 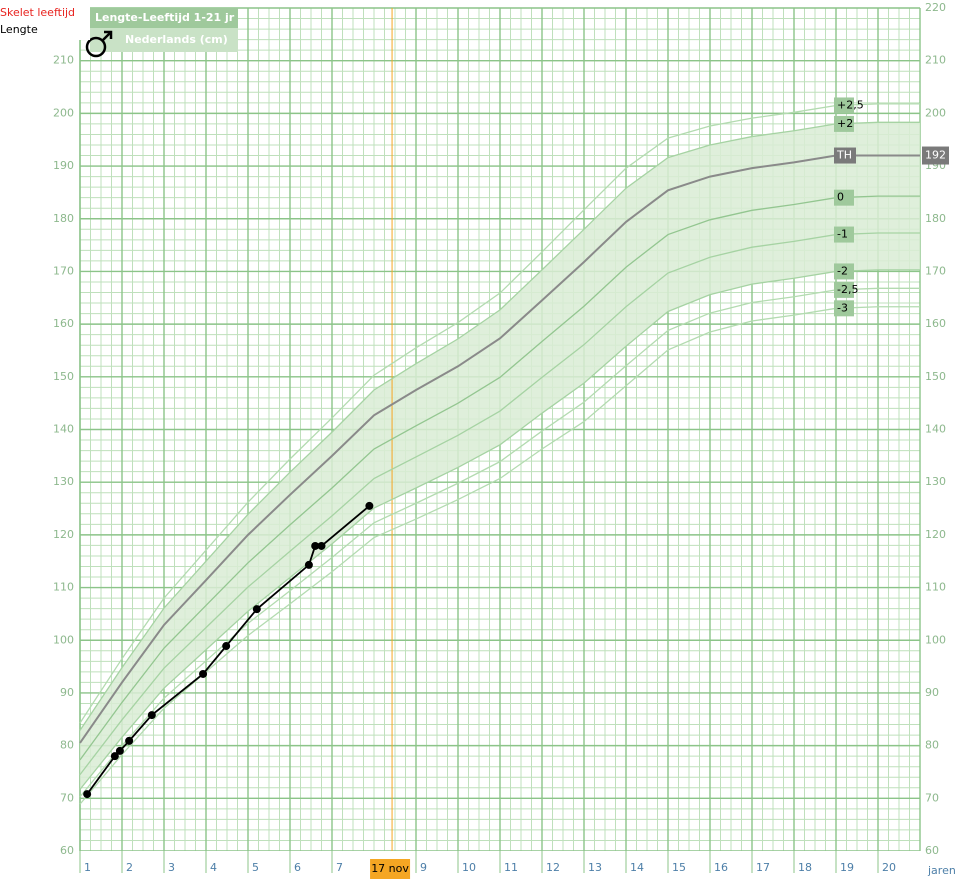 What do you see at coordinates (423, 867) in the screenshot?
I see `x-tick-label: 9` at bounding box center [423, 867].